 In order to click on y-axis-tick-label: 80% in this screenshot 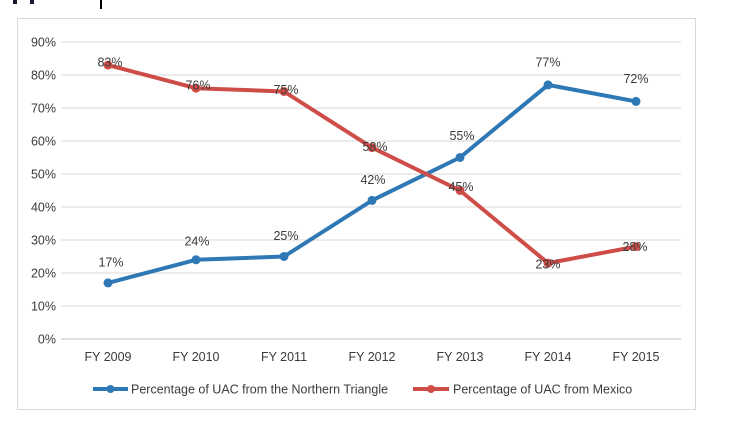, I will do `click(43, 76)`.